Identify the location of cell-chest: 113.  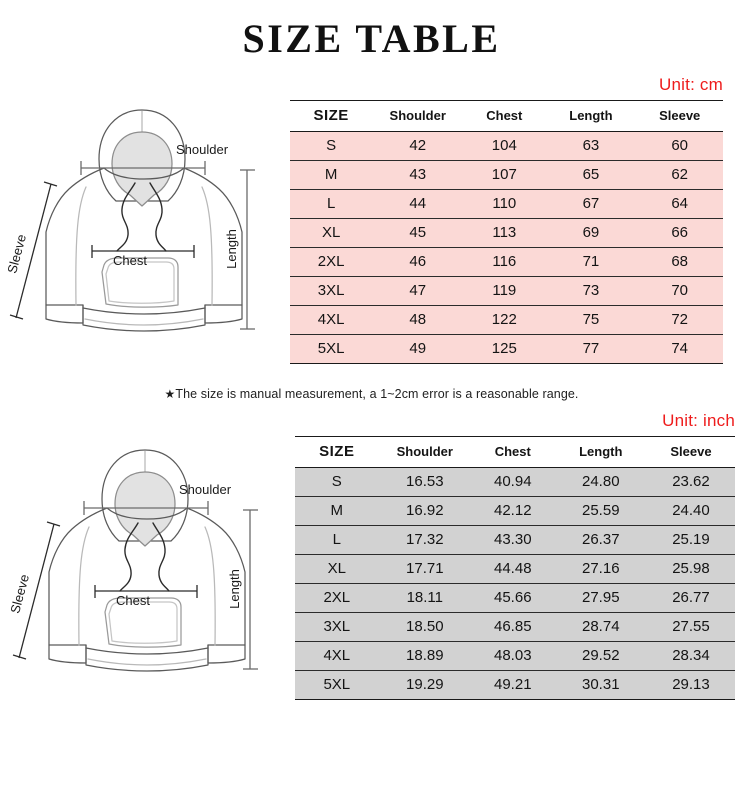
(504, 233).